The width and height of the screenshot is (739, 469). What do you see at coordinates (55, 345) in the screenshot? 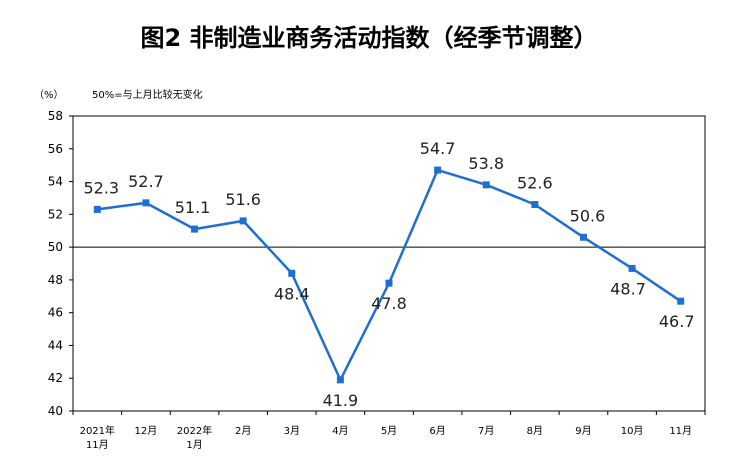
I see `y-tick-label: 44` at bounding box center [55, 345].